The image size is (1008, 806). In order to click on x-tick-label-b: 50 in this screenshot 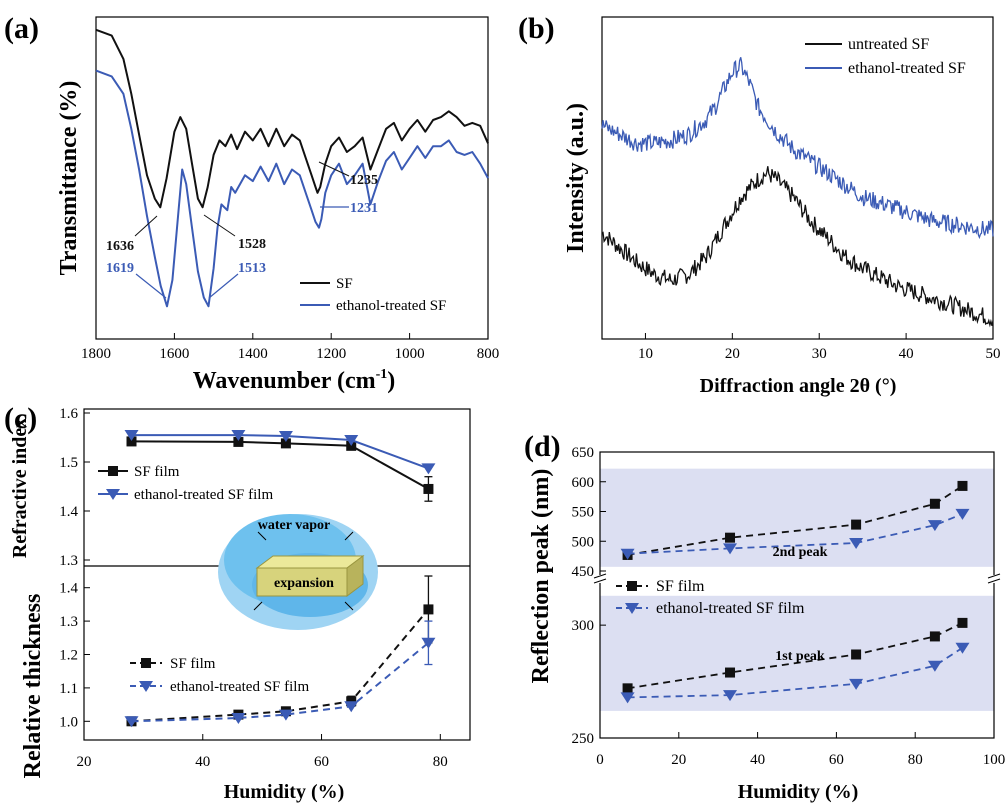, I will do `click(993, 354)`.